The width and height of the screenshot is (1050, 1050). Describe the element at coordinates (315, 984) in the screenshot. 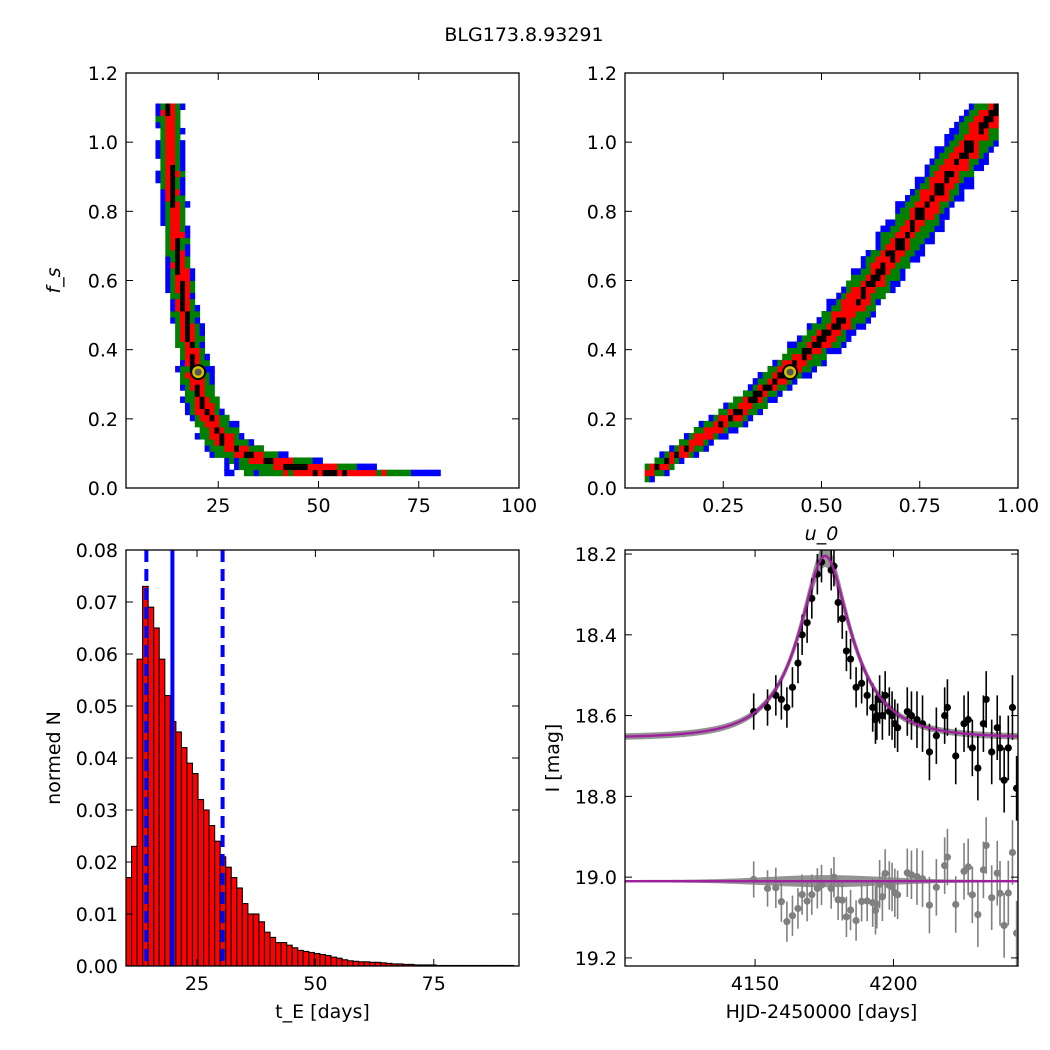

I see `x-tick-label: 50` at that location.